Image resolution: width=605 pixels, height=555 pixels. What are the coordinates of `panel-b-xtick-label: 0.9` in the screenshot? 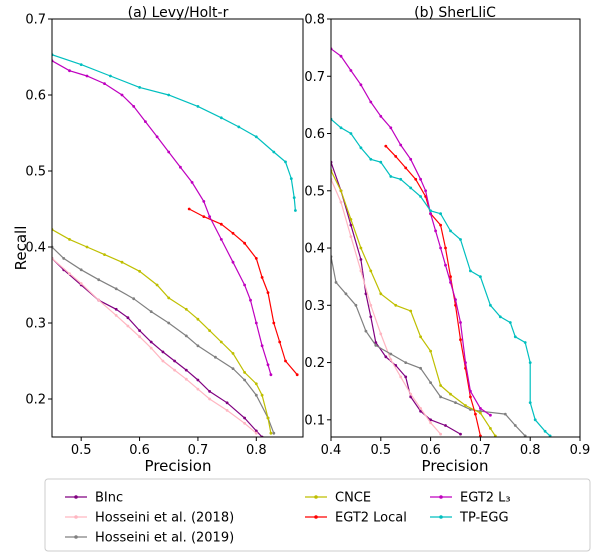 It's located at (580, 450).